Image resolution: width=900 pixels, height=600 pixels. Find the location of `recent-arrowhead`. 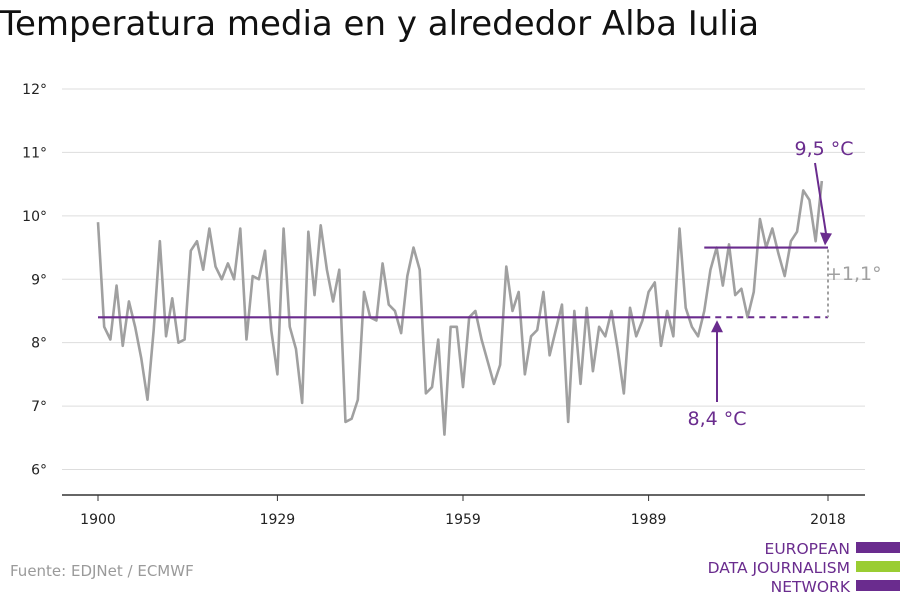

recent-arrowhead is located at coordinates (826, 239).